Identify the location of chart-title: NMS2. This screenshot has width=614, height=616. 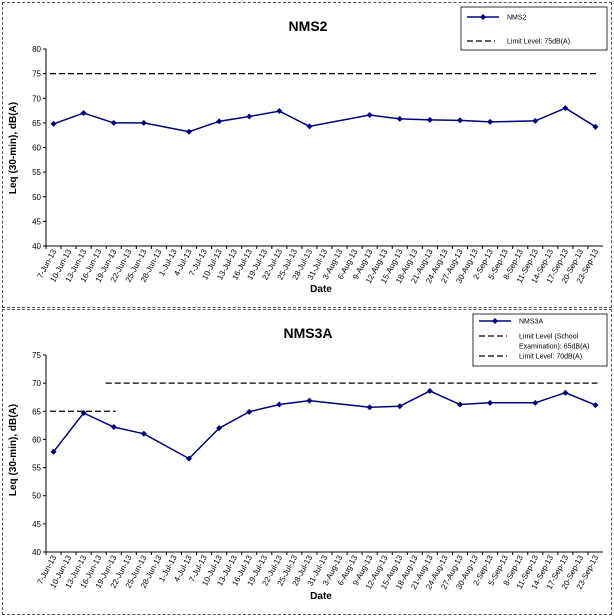
(308, 26).